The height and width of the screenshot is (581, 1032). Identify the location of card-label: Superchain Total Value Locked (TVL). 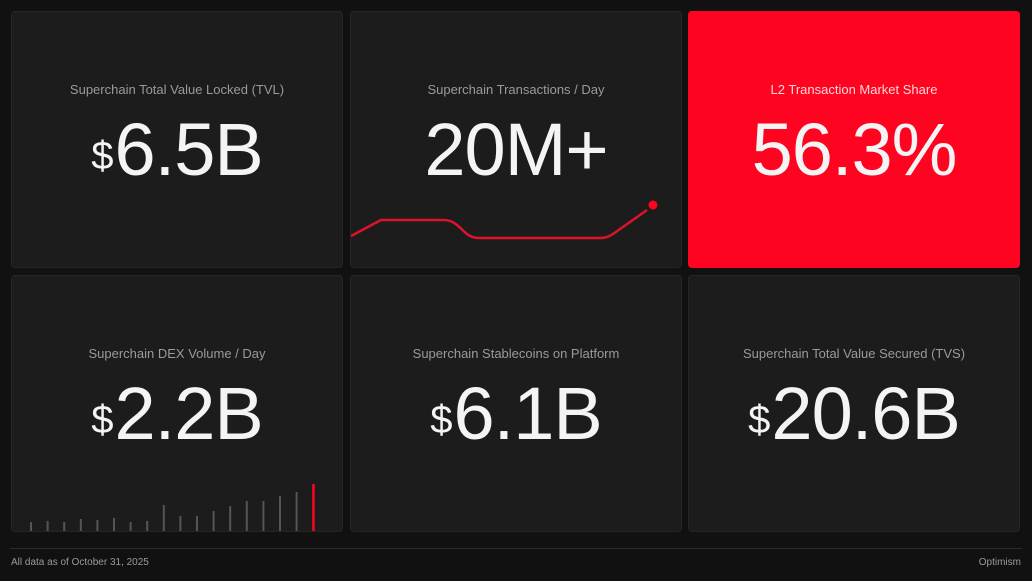
(177, 89).